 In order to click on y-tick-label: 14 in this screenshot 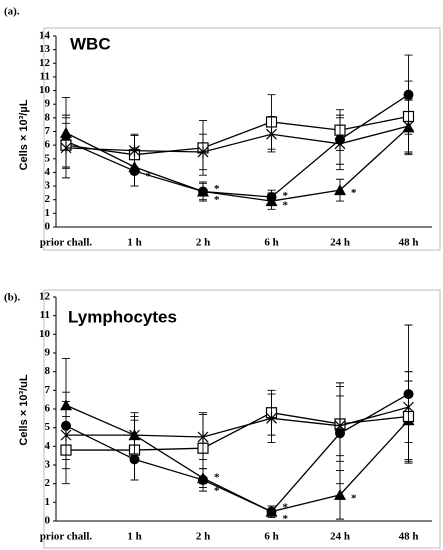, I will do `click(45, 36)`.